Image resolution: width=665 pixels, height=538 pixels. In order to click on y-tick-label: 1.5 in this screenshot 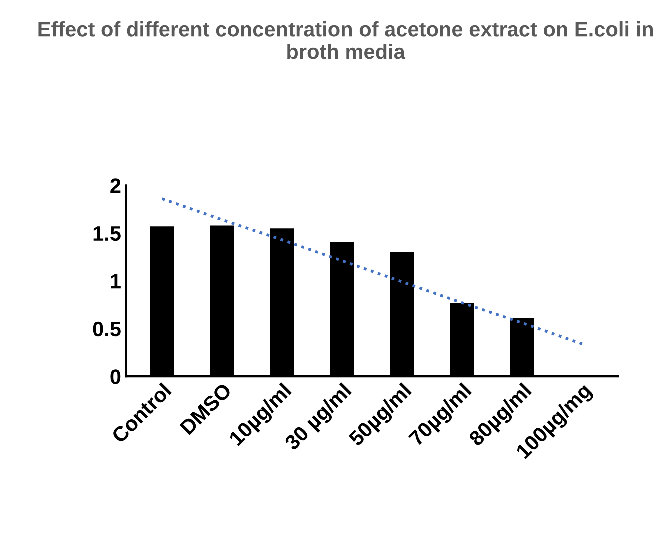, I will do `click(107, 234)`.